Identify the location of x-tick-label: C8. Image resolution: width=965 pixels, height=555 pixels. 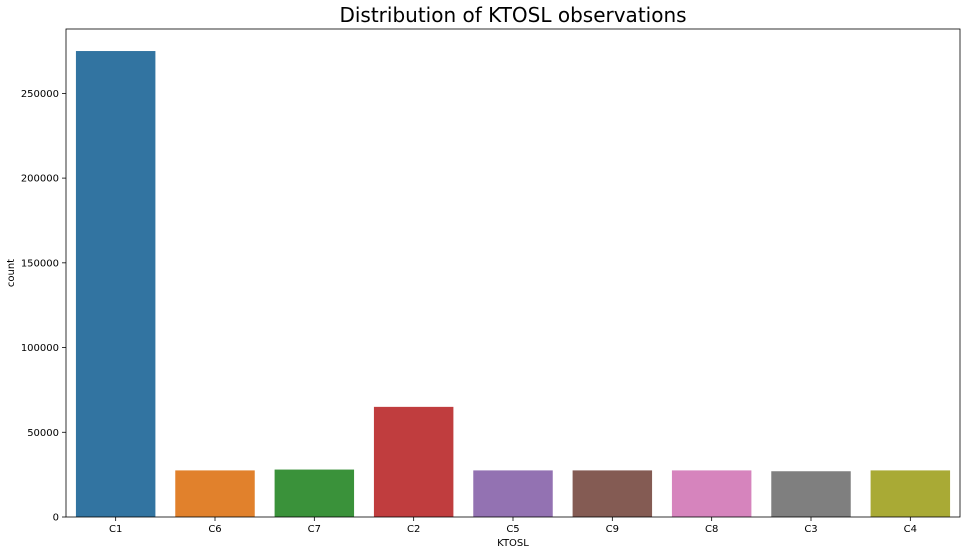
(711, 529).